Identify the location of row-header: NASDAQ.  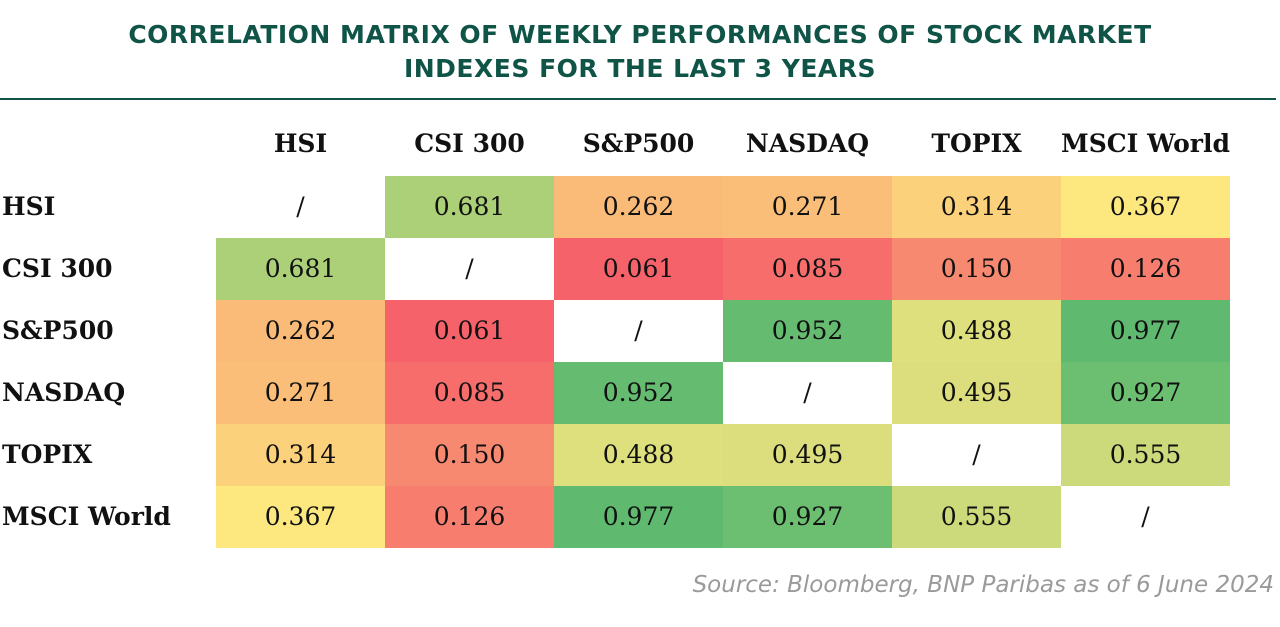
(64, 392).